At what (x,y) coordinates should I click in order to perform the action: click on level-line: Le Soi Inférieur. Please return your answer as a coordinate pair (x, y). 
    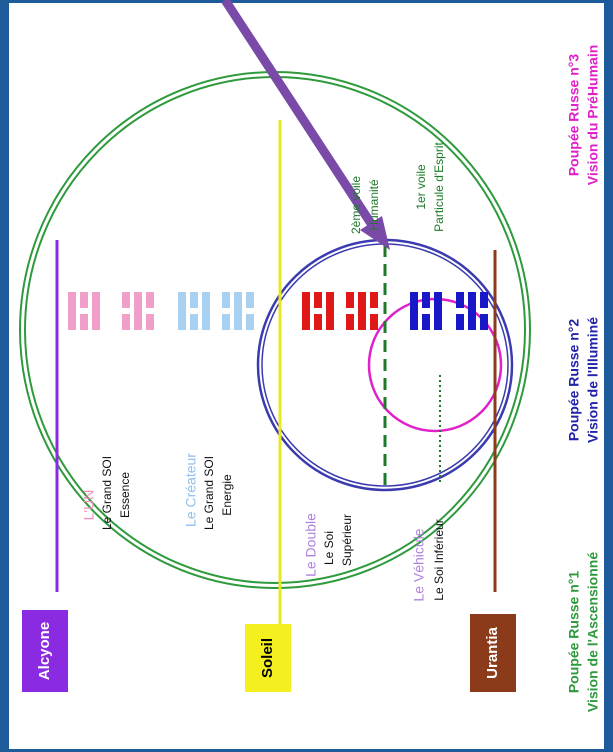
    Looking at the image, I should click on (439, 559).